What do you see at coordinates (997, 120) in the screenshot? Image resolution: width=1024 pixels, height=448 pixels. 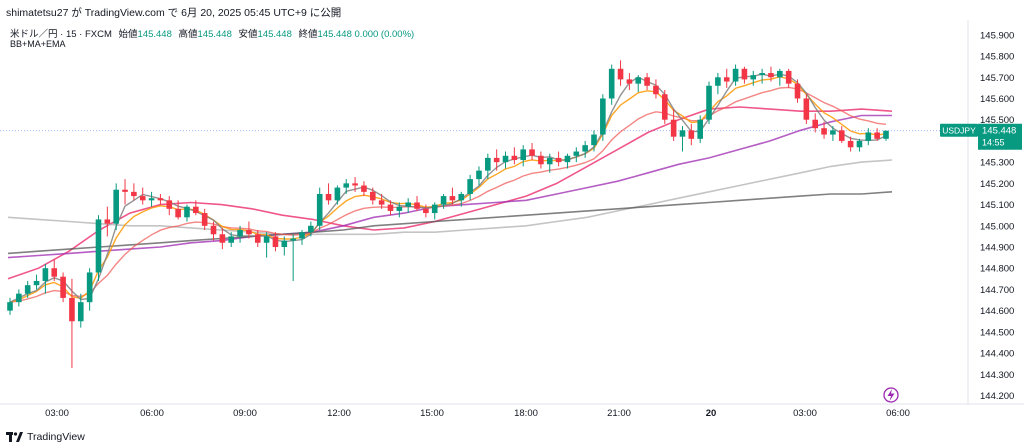 I see `y-tick-label: 145.500` at bounding box center [997, 120].